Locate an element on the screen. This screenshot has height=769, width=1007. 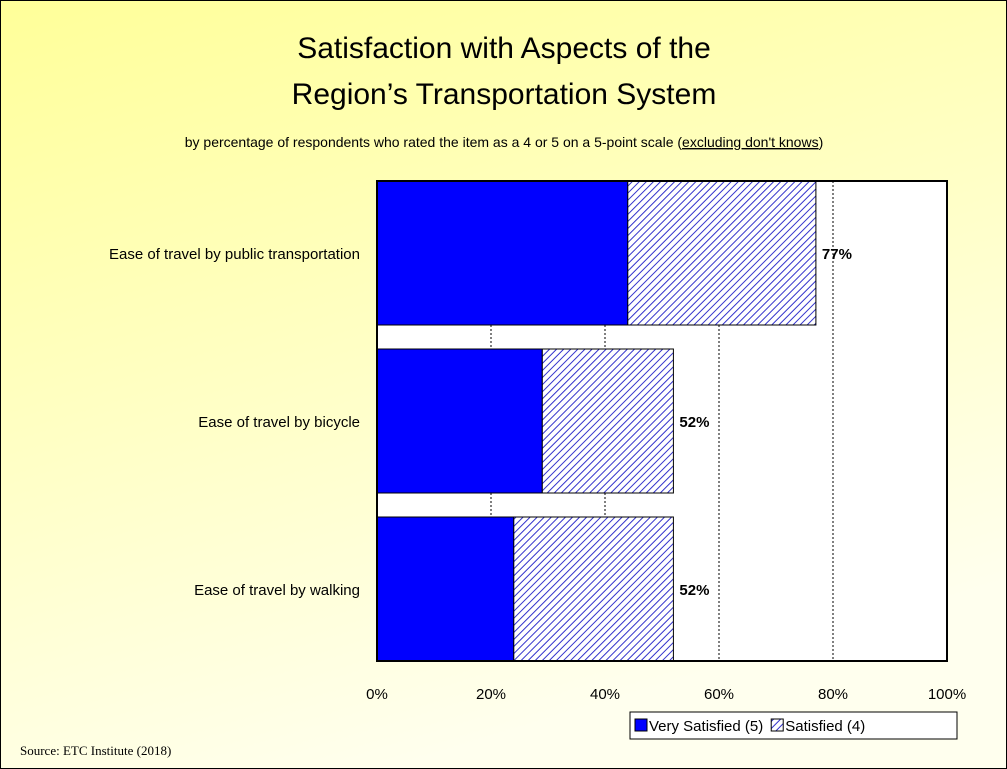
chart-title: Satisfaction with Aspects of the is located at coordinates (504, 48).